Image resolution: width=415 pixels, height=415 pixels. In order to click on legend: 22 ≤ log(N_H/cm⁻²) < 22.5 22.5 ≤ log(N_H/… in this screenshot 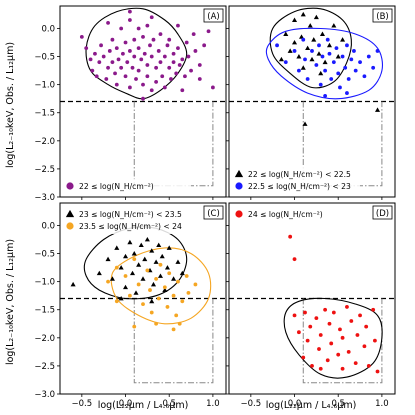, I will do `click(296, 180)`.